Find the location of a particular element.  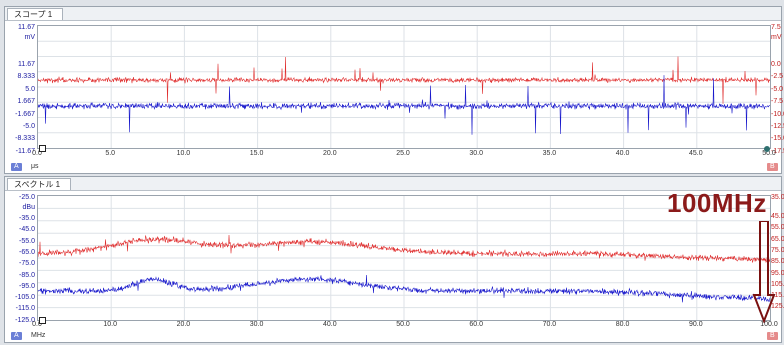

spectrum-right-top-value: 35.0 is located at coordinates (777, 197).